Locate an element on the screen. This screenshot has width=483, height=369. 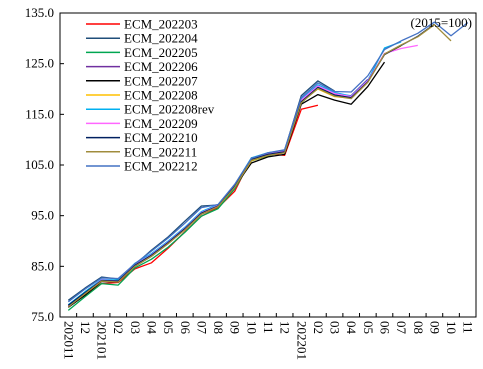
legend-label: ECM_202211 is located at coordinates (160, 151).